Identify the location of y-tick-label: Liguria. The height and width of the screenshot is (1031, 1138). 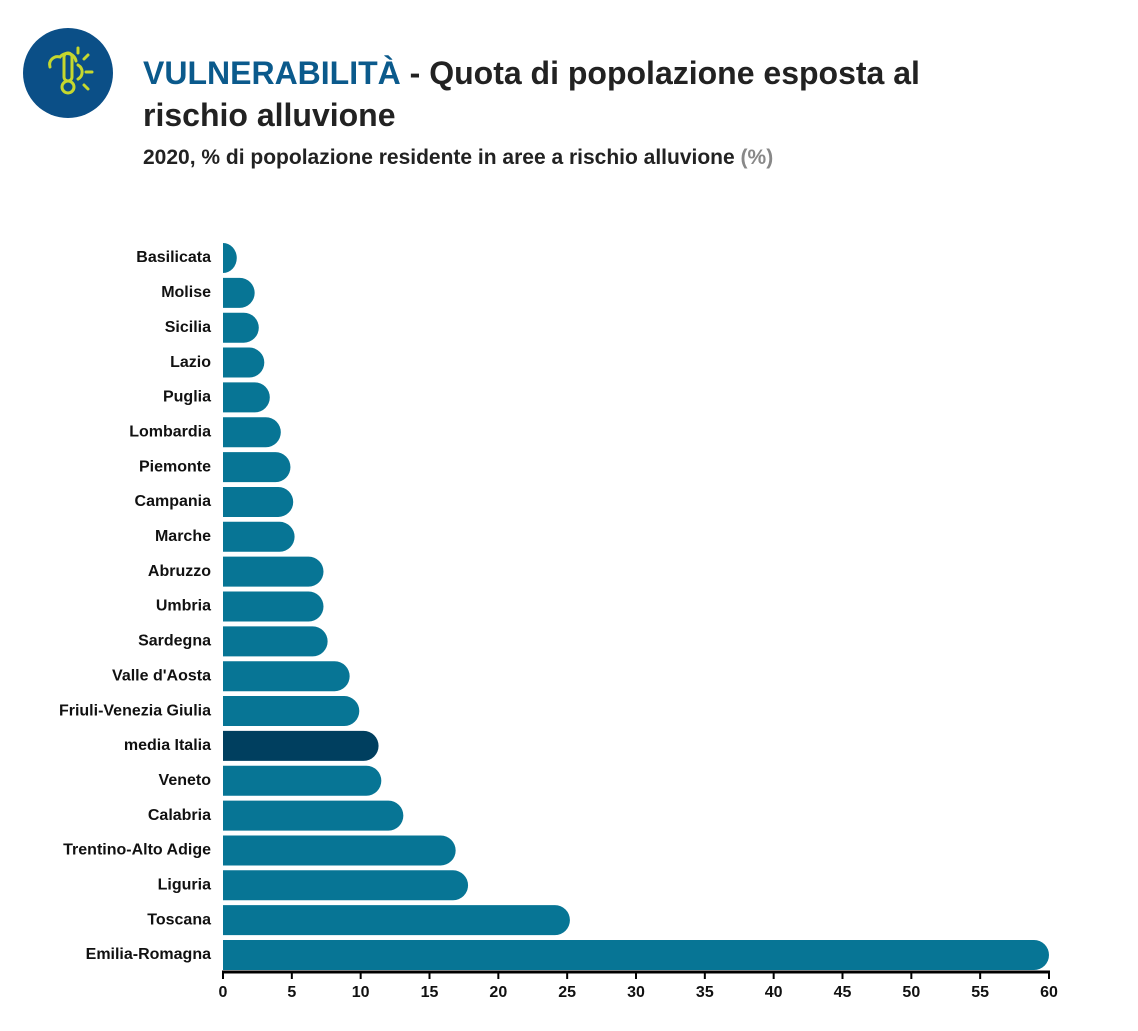
(184, 885).